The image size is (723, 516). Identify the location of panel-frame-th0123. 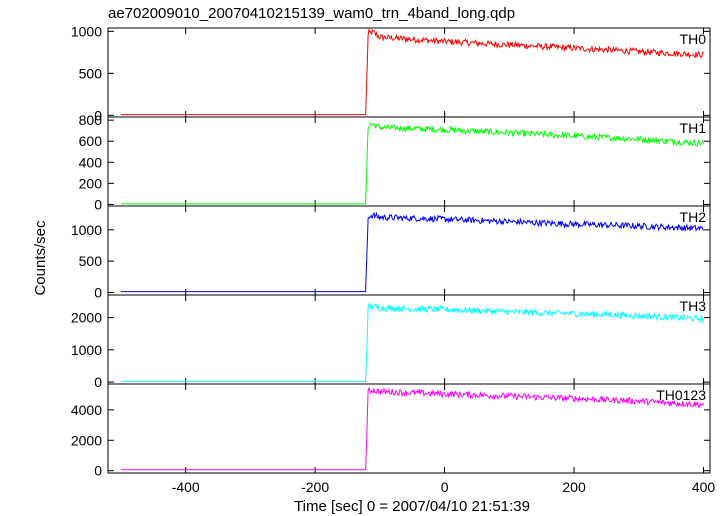
(409, 428).